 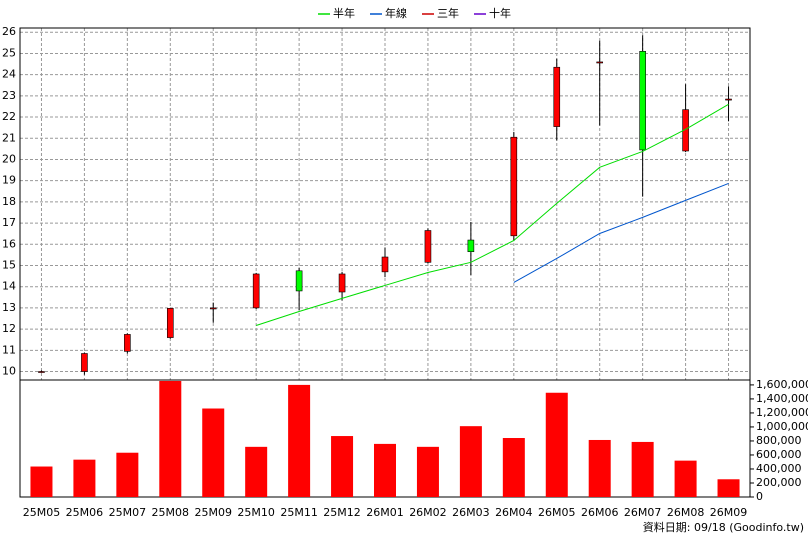 What do you see at coordinates (9, 286) in the screenshot?
I see `y-tick-label: 14` at bounding box center [9, 286].